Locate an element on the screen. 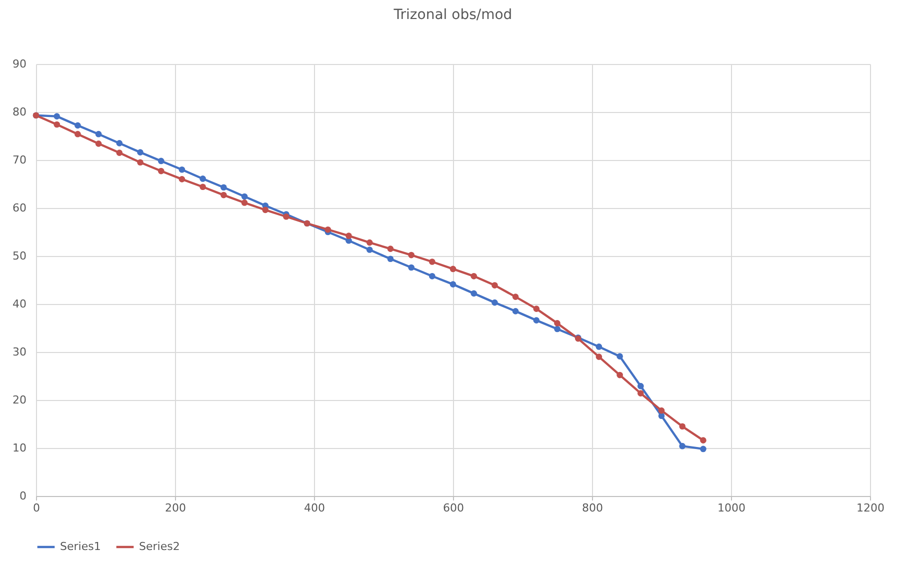 The height and width of the screenshot is (564, 906). y-tick-label: 40 is located at coordinates (19, 304).